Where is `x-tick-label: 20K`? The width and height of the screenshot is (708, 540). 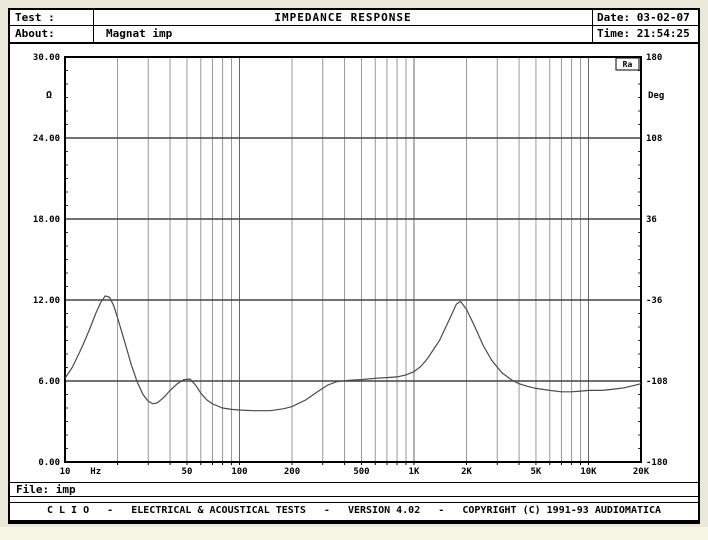
x-tick-label: 20K is located at coordinates (641, 472).